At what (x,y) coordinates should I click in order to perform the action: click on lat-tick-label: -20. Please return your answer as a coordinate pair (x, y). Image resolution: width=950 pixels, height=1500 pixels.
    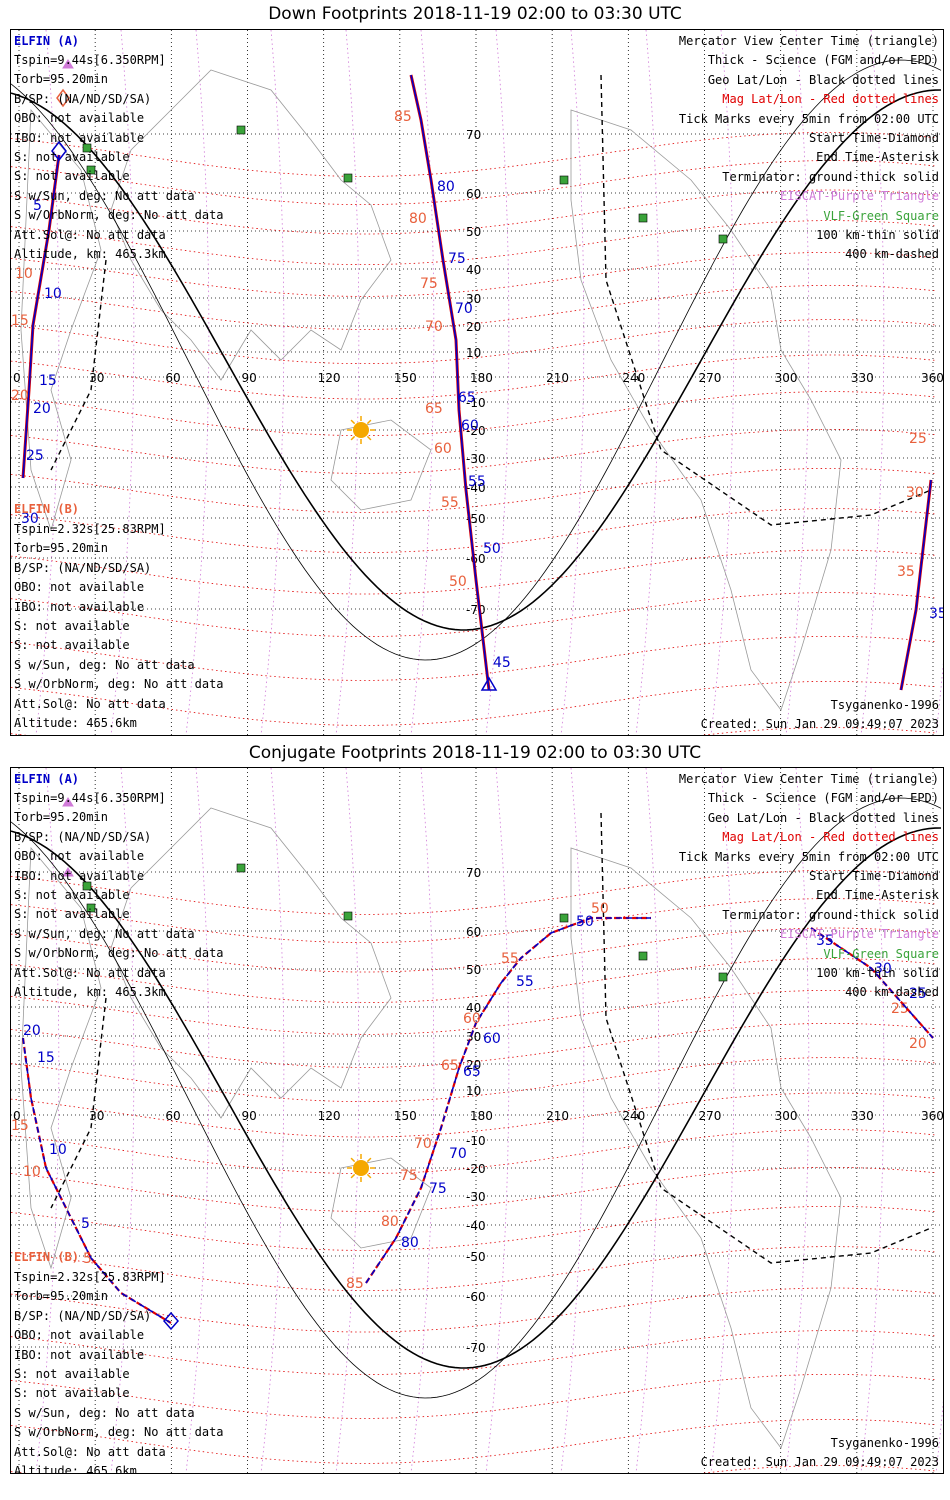
    Looking at the image, I should click on (476, 1169).